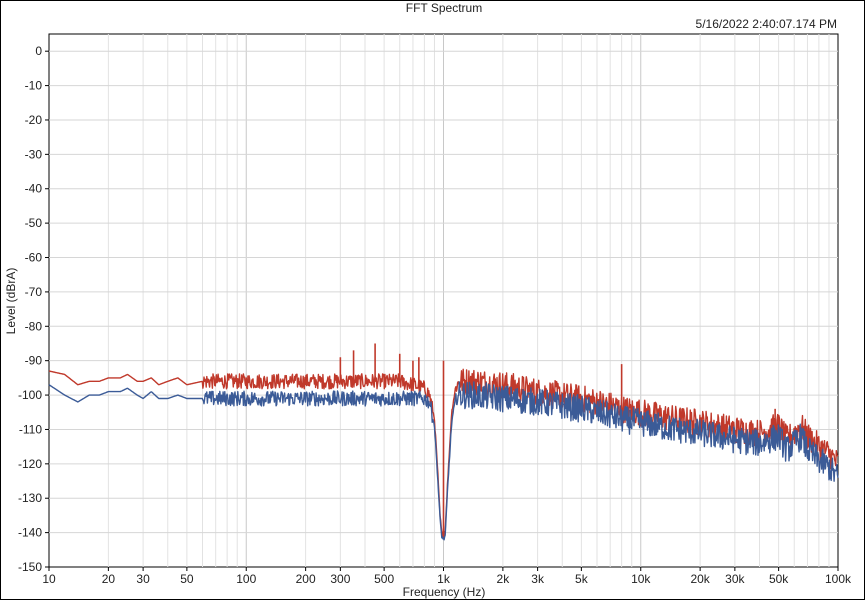  I want to click on x-tick-label: 50, so click(187, 579).